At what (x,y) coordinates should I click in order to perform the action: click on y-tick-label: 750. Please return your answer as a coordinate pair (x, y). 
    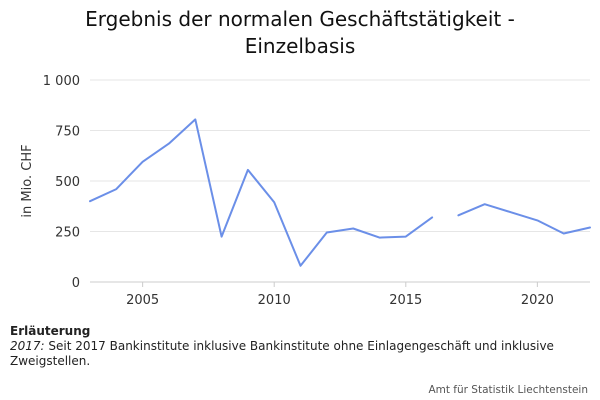
    Looking at the image, I should click on (67, 132).